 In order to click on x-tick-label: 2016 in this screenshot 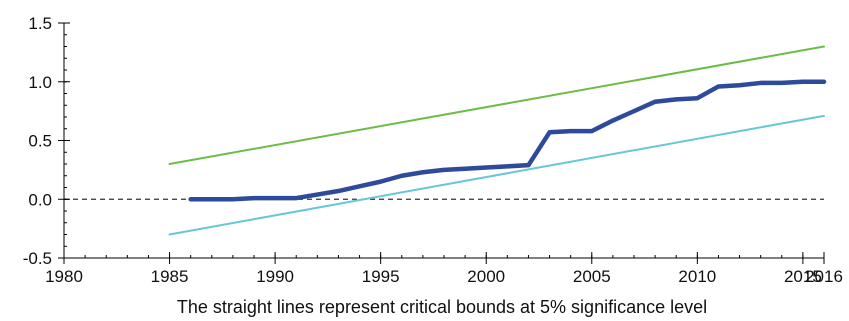, I will do `click(824, 276)`.